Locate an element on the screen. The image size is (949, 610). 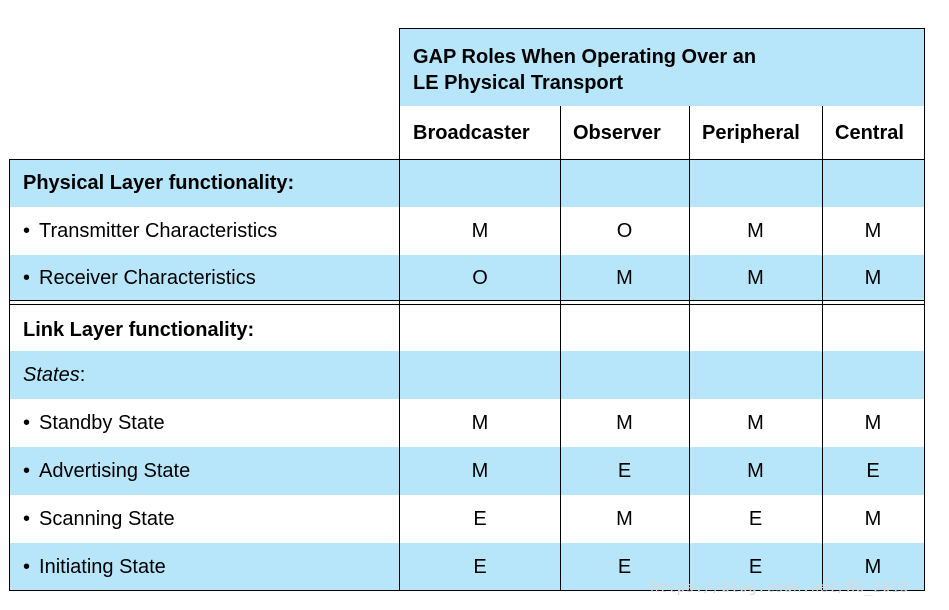
row-label: • Advertising State is located at coordinates (205, 471).